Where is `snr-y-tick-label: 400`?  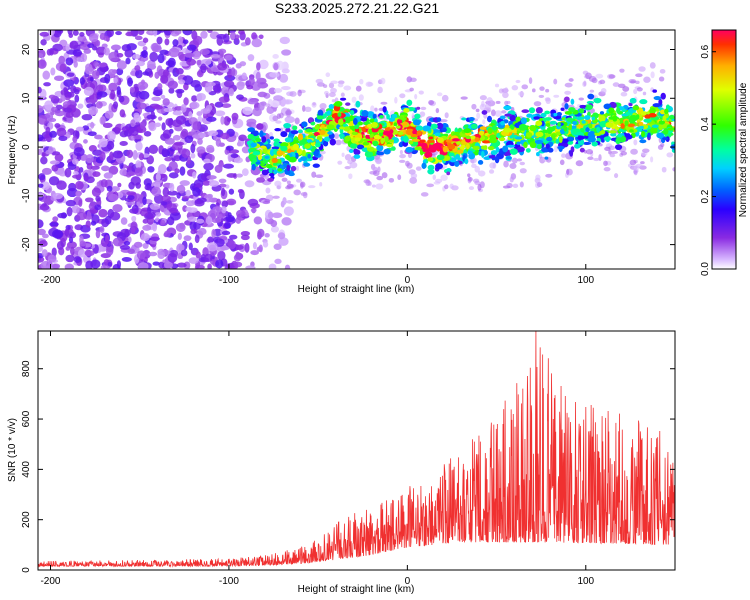 snr-y-tick-label: 400 is located at coordinates (26, 469).